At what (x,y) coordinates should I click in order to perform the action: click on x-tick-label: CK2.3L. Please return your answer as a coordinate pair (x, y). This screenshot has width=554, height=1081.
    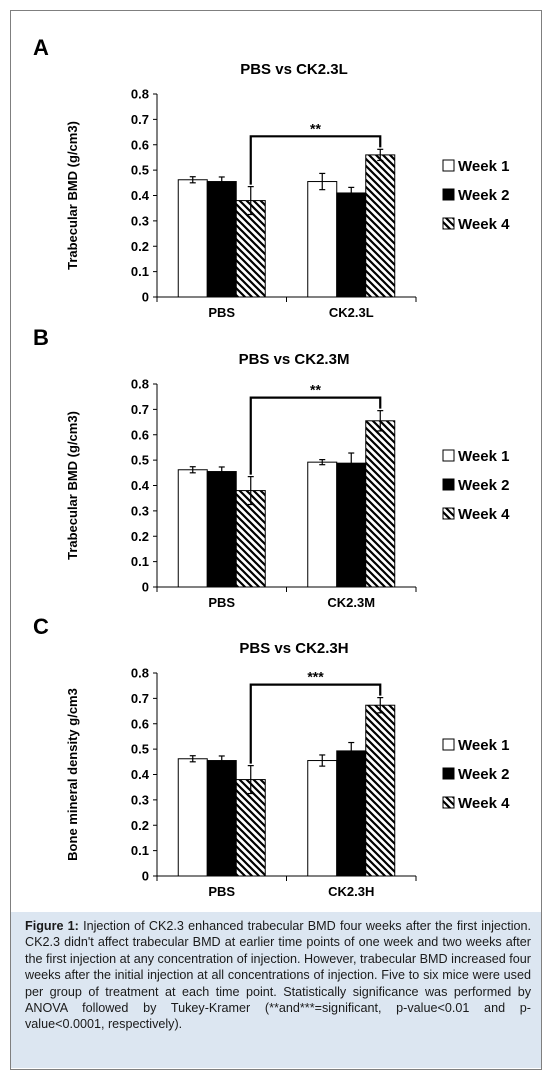
    Looking at the image, I should click on (351, 311).